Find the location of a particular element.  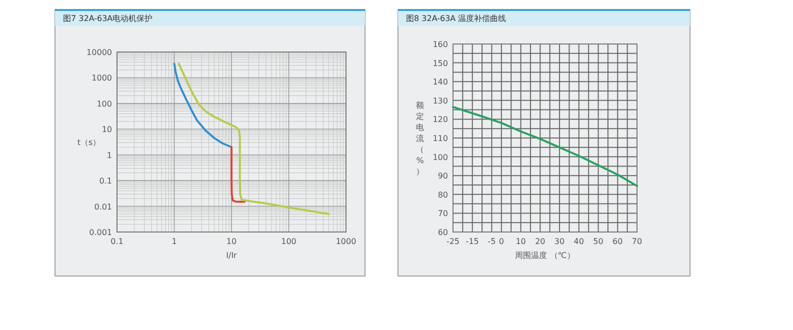

x-tick-label: -25 is located at coordinates (453, 241).